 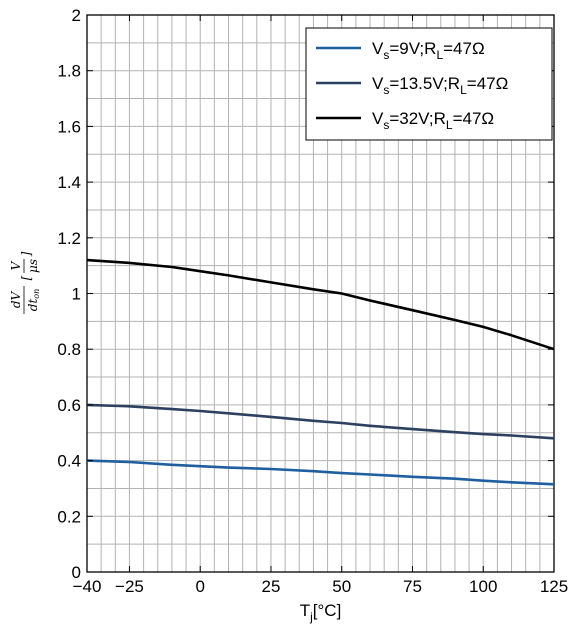 I want to click on x-tick-label: 50, so click(x=341, y=586).